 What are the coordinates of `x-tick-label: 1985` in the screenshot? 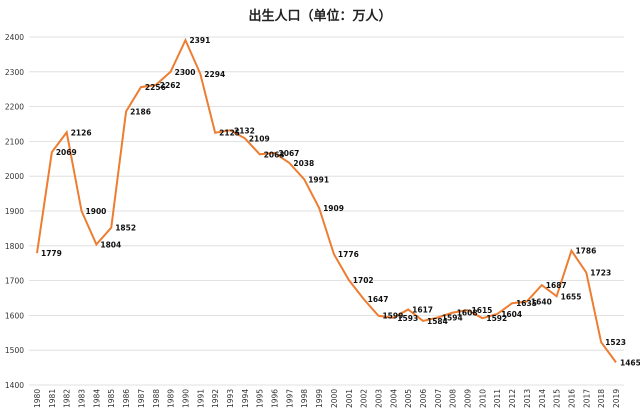 It's located at (111, 398).